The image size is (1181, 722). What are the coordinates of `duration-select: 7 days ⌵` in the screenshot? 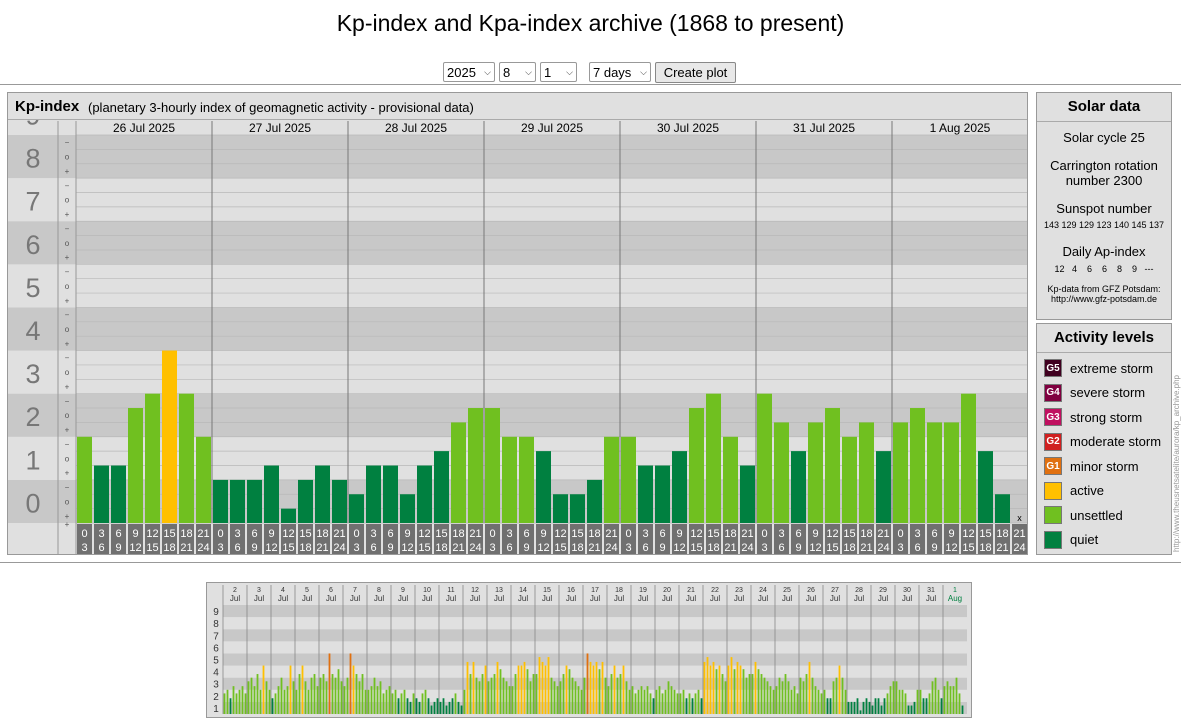 It's located at (620, 72).